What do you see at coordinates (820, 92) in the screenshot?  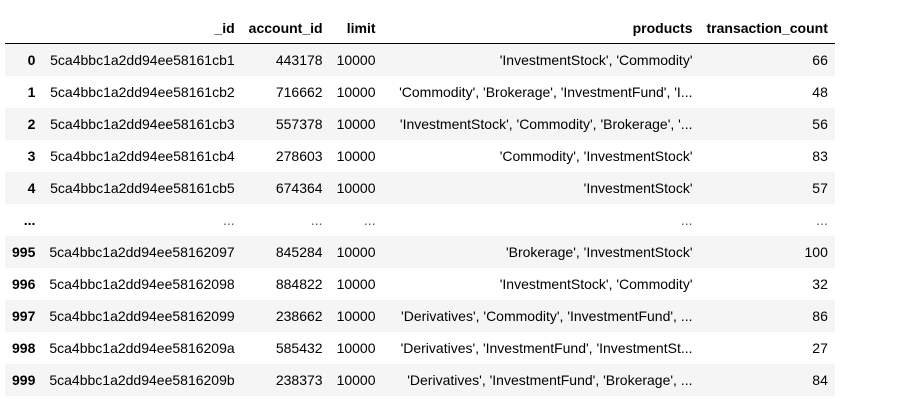 I see `transaction-count-cell: 48` at bounding box center [820, 92].